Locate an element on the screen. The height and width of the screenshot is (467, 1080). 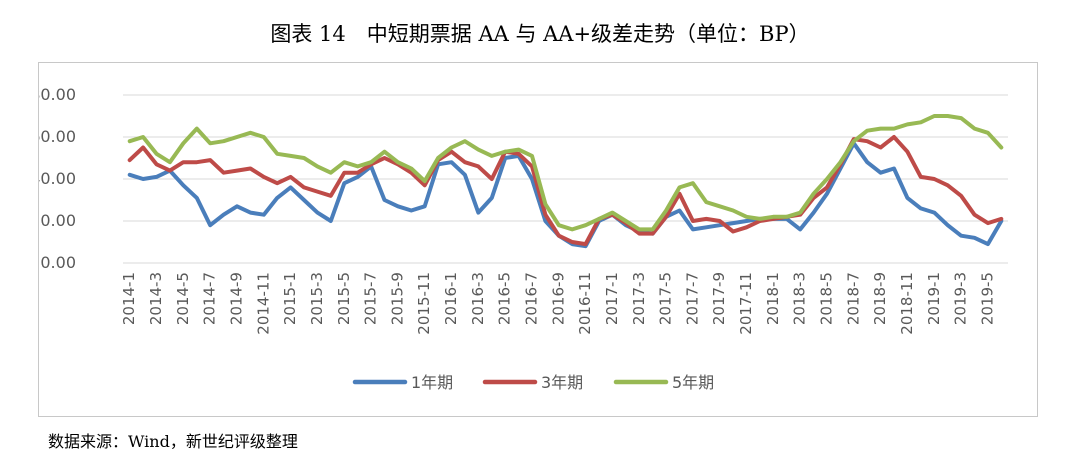
legend-label-1: 1年期 is located at coordinates (432, 382).